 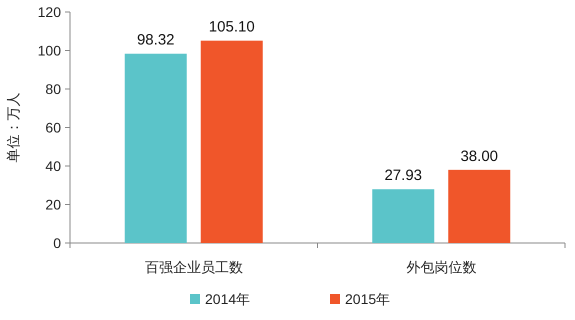 What do you see at coordinates (479, 156) in the screenshot?
I see `data-label: 38.00` at bounding box center [479, 156].